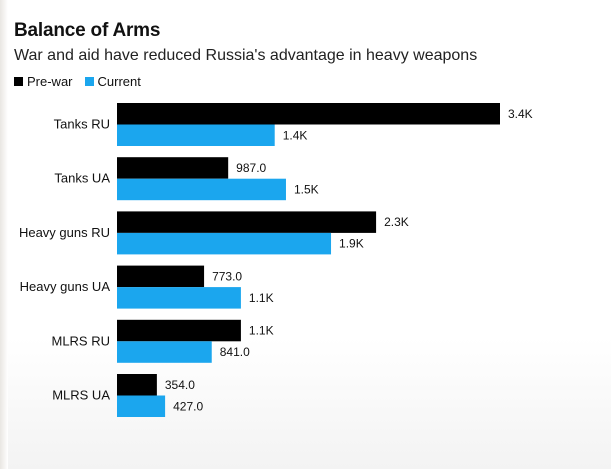 This screenshot has height=469, width=611. I want to click on legend-label-prewar: Pre-war, so click(50, 81).